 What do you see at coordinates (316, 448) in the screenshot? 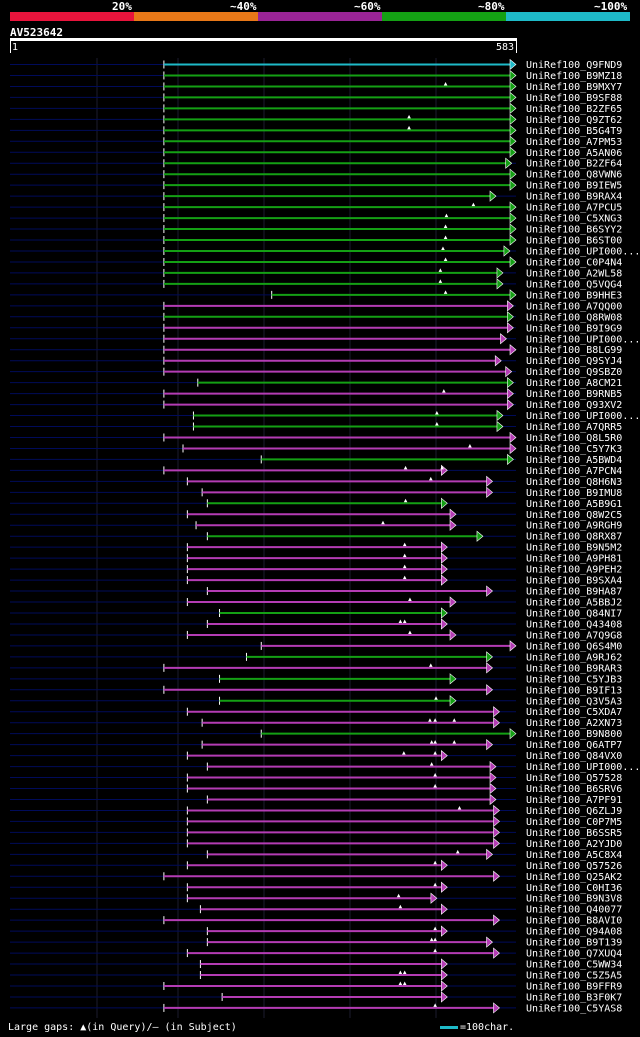
I see `hit-row: UniRef100_C5Y7K3` at bounding box center [316, 448].